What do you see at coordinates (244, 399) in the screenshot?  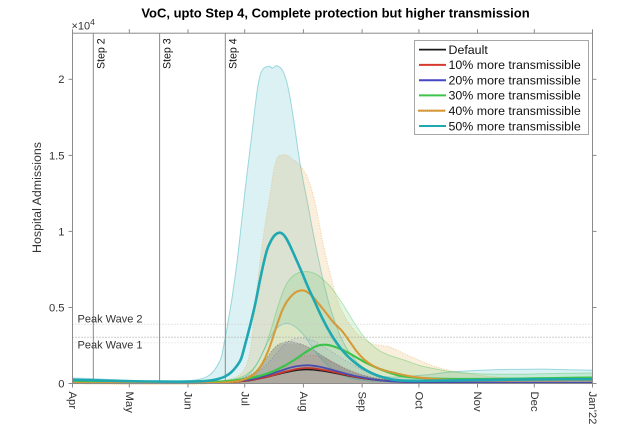 I see `svg-text: Jul` at bounding box center [244, 399].